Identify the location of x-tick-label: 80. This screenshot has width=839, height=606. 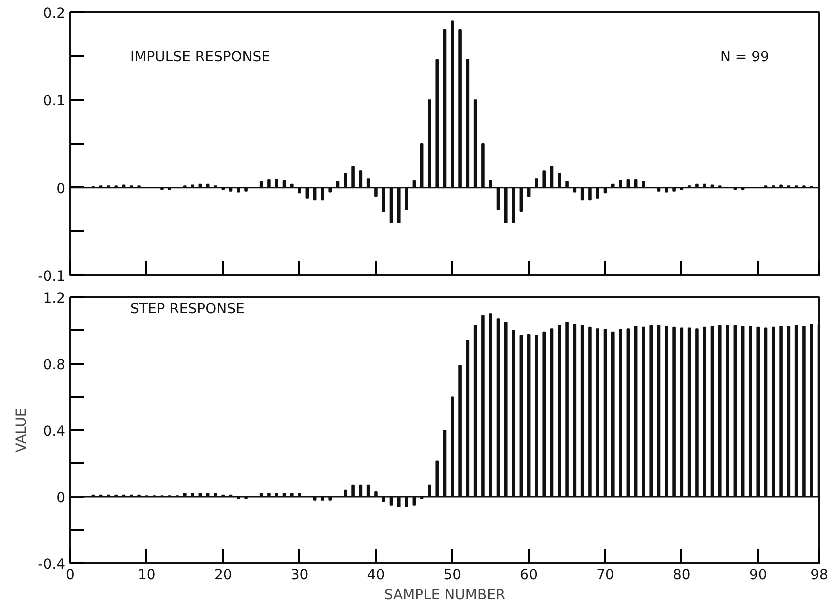
(682, 576).